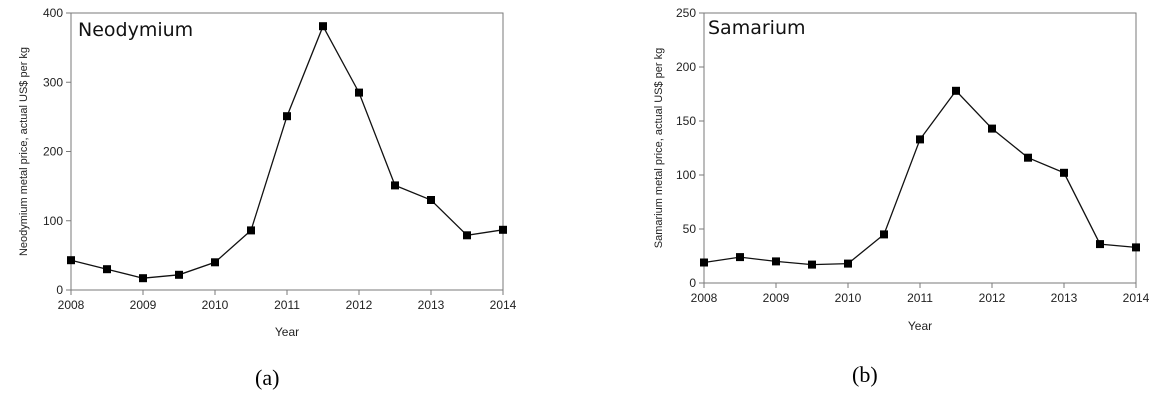 Image resolution: width=1155 pixels, height=396 pixels. I want to click on sm-y-tick-label: 100, so click(686, 175).